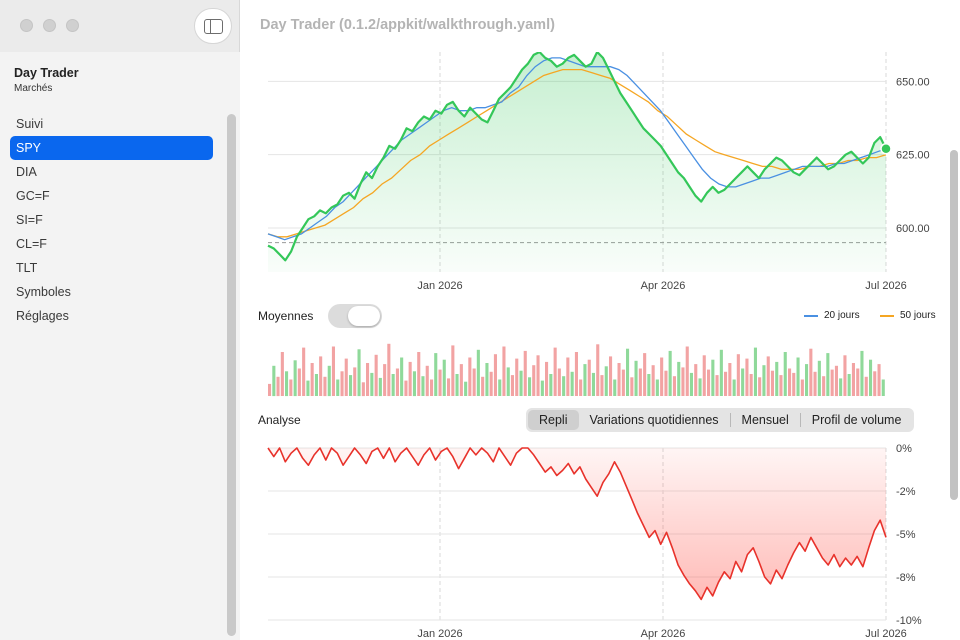 The image size is (960, 640). What do you see at coordinates (31, 244) in the screenshot?
I see `sidebar-item-cl-f: CL=F` at bounding box center [31, 244].